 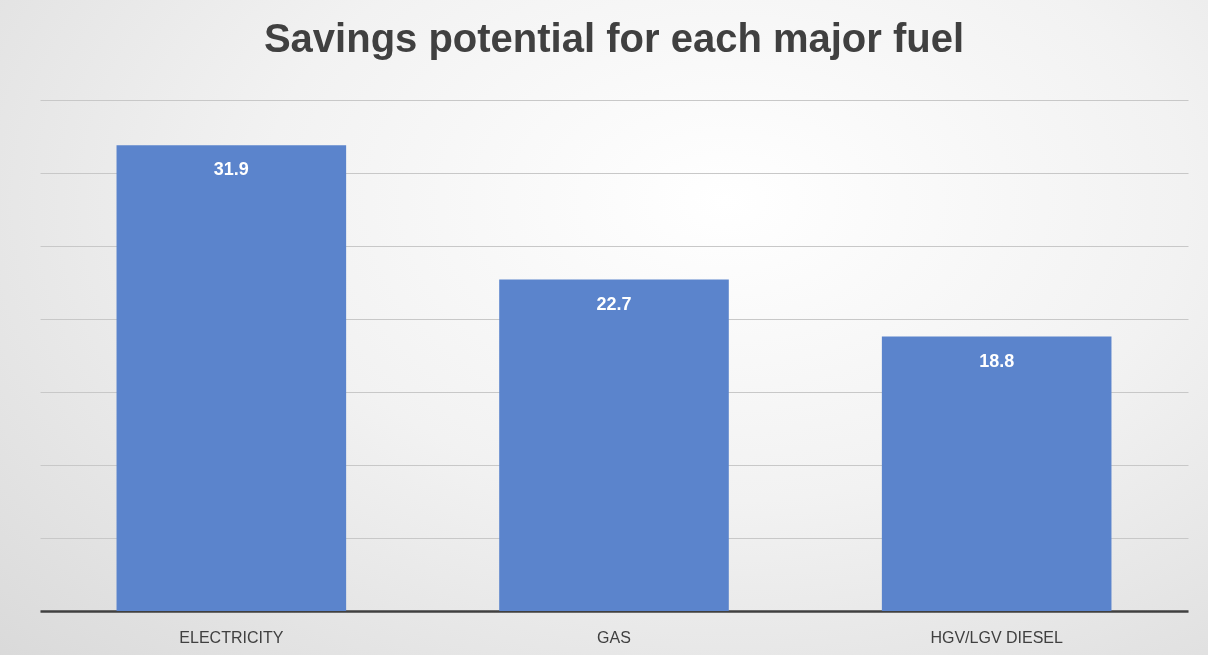 What do you see at coordinates (614, 637) in the screenshot?
I see `x-tick-label: GAS` at bounding box center [614, 637].